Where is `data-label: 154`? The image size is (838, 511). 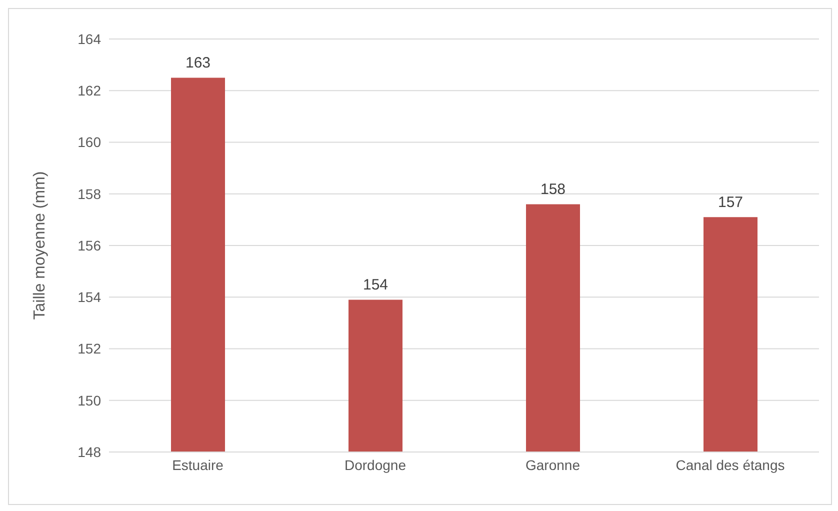
data-label: 154 is located at coordinates (375, 285).